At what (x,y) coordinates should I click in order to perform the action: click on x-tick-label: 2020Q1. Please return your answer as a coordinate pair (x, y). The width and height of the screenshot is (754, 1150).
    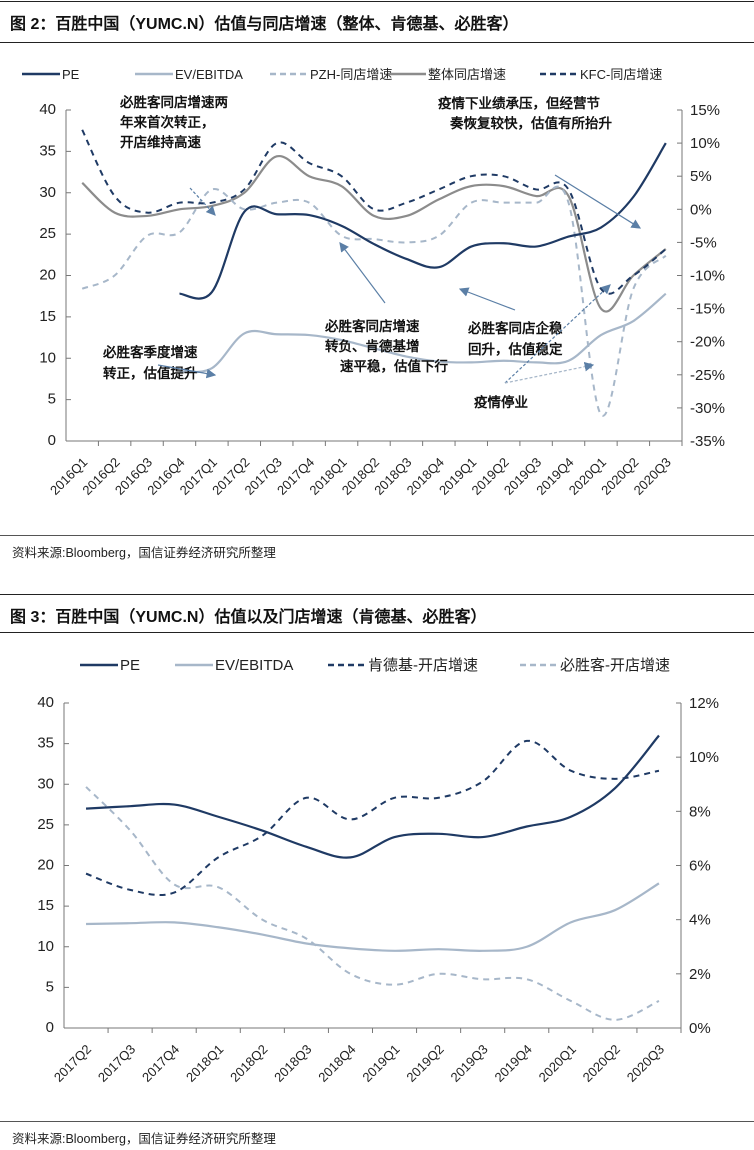
    Looking at the image, I should click on (557, 1063).